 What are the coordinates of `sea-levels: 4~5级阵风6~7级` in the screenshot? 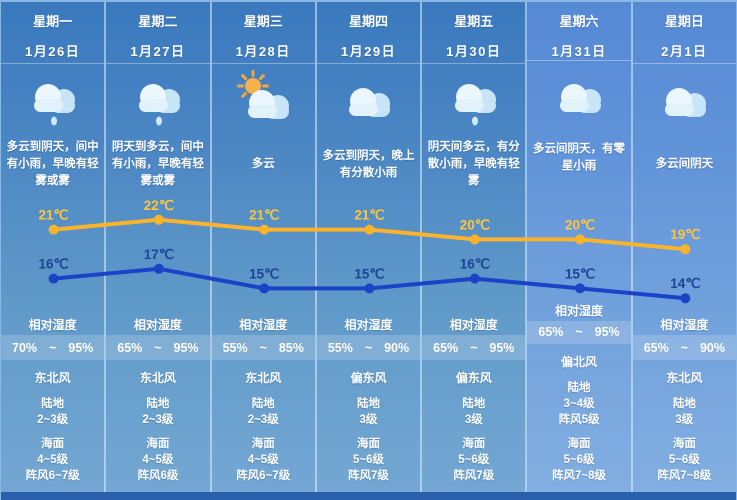 It's located at (52, 469).